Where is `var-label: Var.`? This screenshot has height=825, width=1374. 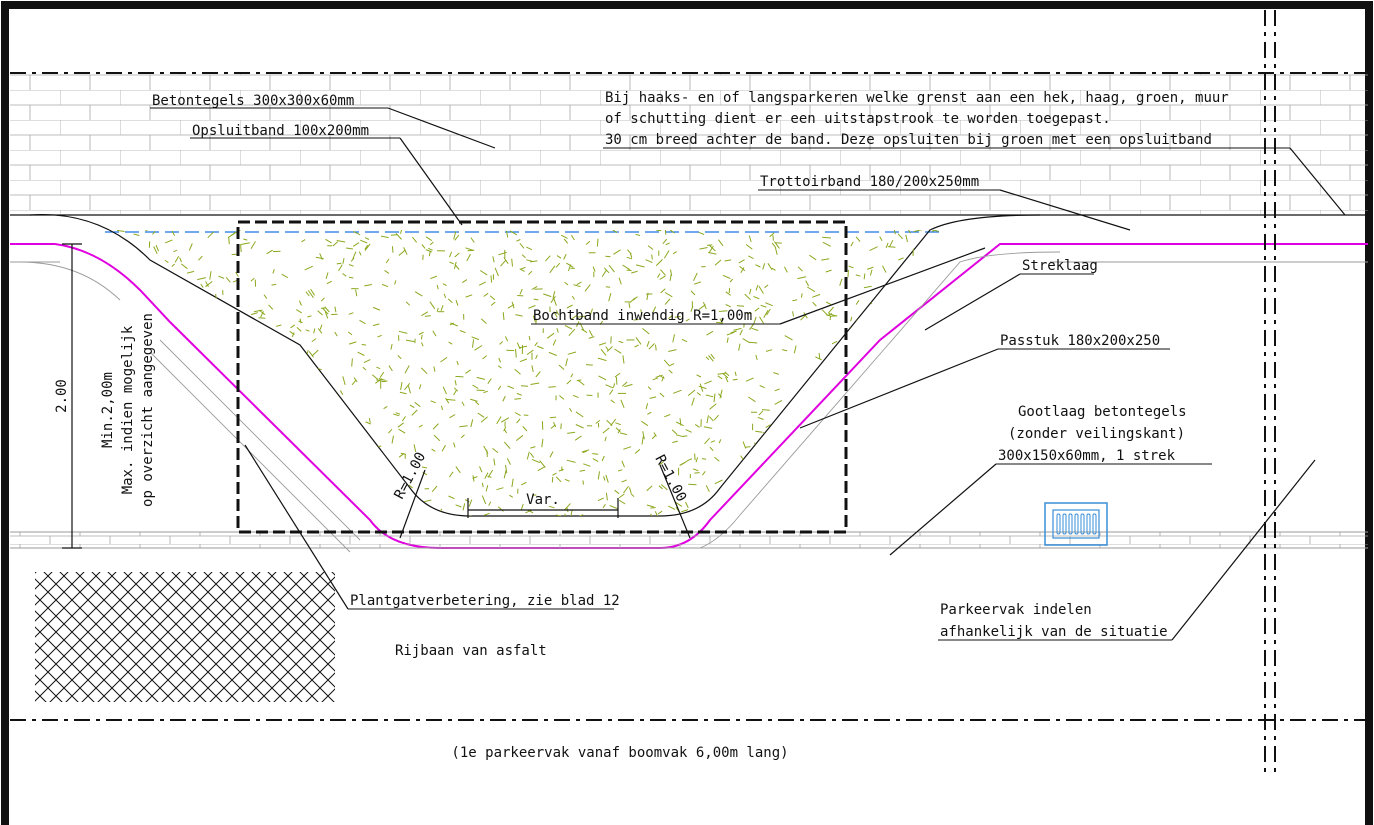
var-label: Var. is located at coordinates (543, 500).